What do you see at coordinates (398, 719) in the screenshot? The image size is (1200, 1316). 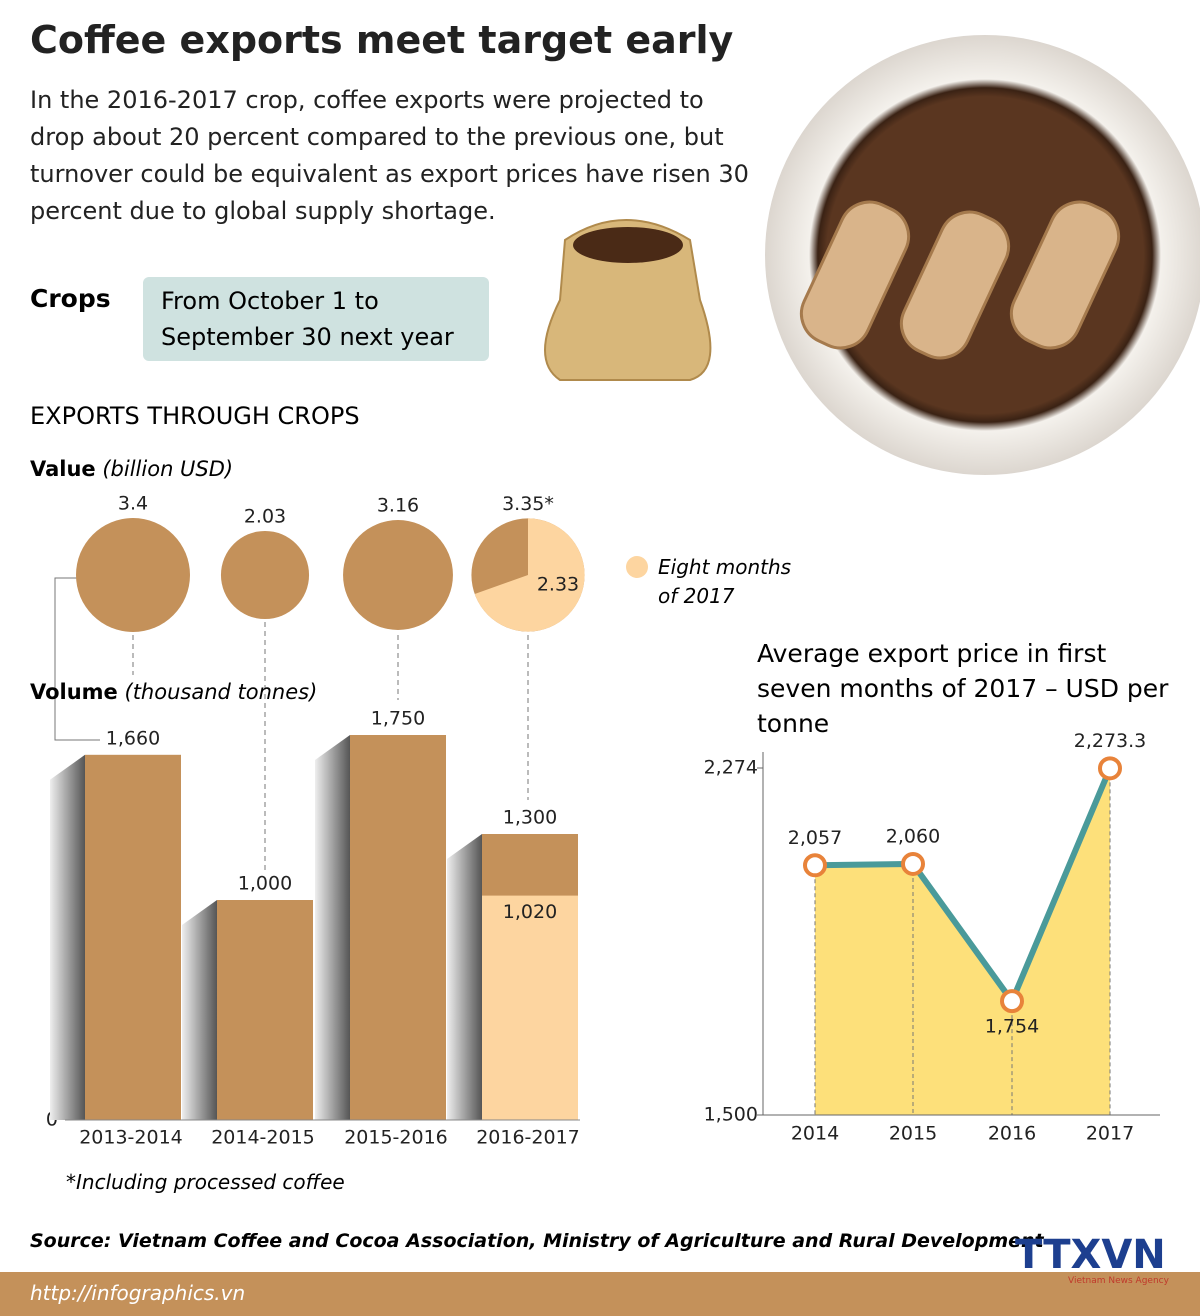 I see `bar-label: 1,750` at bounding box center [398, 719].